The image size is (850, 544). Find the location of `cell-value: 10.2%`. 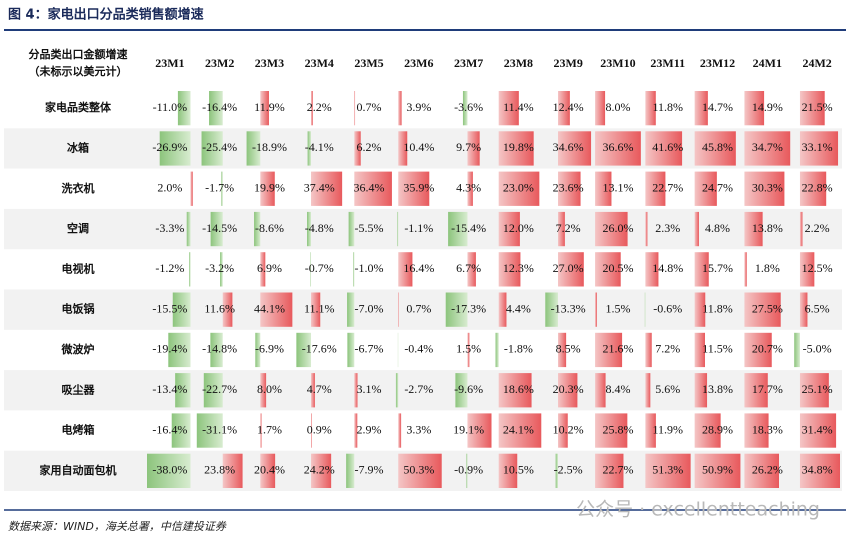

cell-value: 10.2% is located at coordinates (568, 429).